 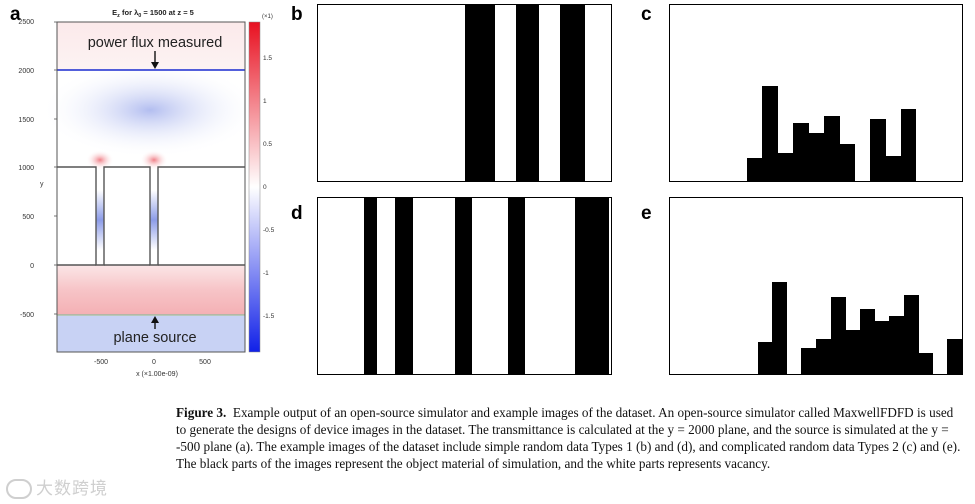 What do you see at coordinates (154, 160) in the screenshot?
I see `hotspot-right` at bounding box center [154, 160].